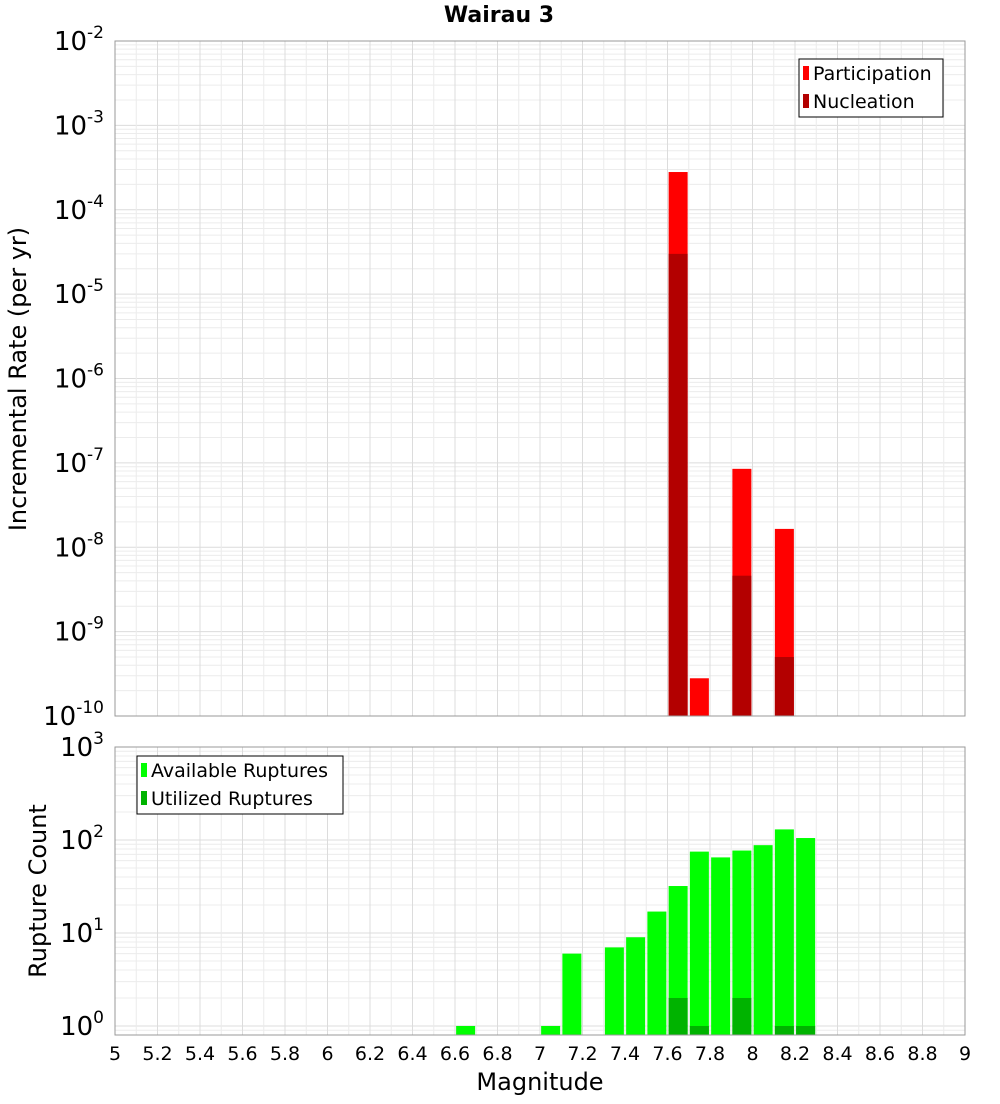  Describe the element at coordinates (232, 799) in the screenshot. I see `legend-label: Utilized Ruptures` at that location.